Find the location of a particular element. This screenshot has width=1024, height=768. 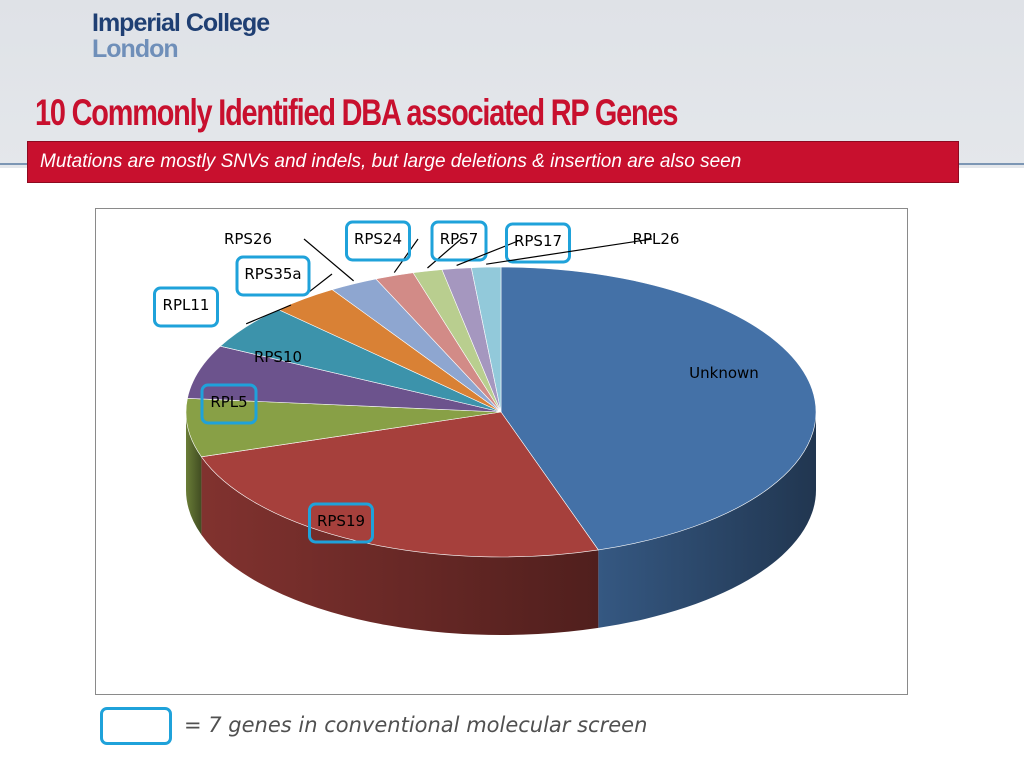

logo-line-1: Imperial College is located at coordinates (181, 23).